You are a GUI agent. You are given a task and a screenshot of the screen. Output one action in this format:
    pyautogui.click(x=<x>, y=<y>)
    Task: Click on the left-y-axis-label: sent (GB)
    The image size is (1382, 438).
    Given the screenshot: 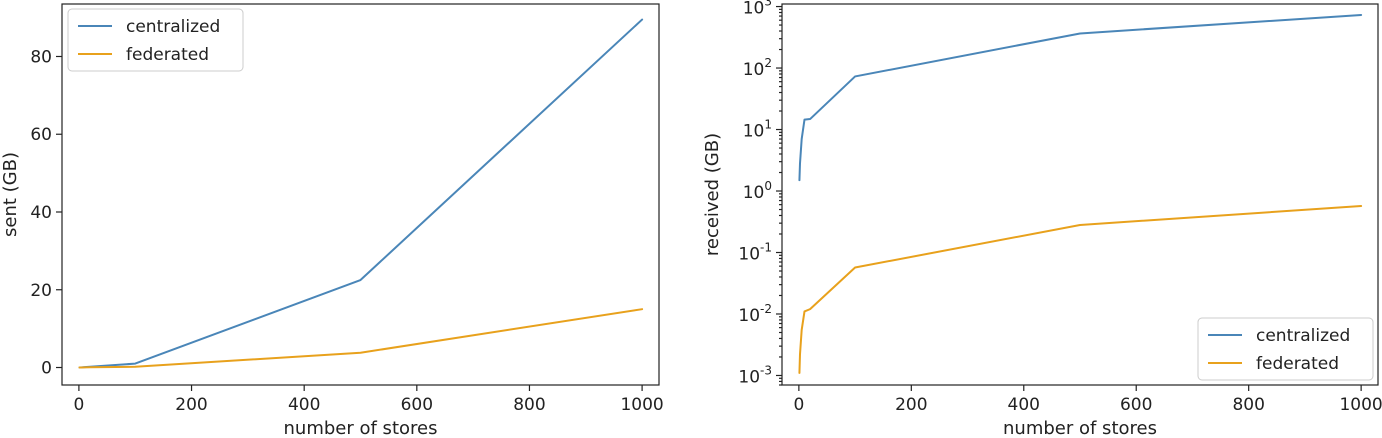 What is the action you would take?
    pyautogui.click(x=10, y=194)
    